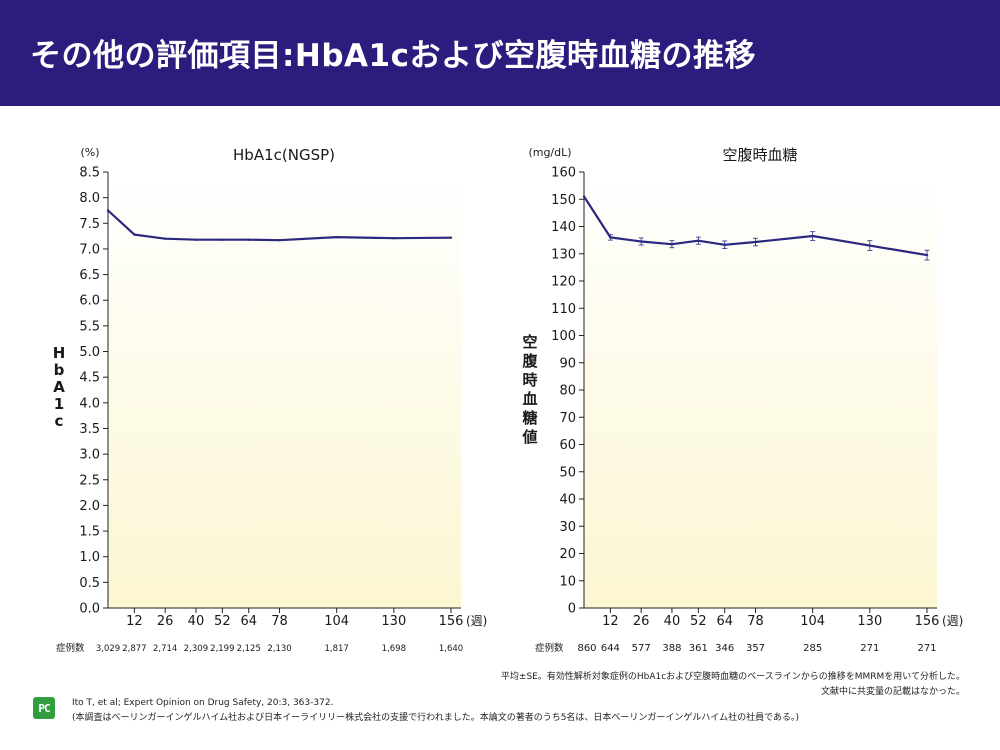 This screenshot has width=1000, height=750. What do you see at coordinates (529, 389) in the screenshot?
I see `fpg-y-axis-label: 空腹時血糖値` at bounding box center [529, 389].